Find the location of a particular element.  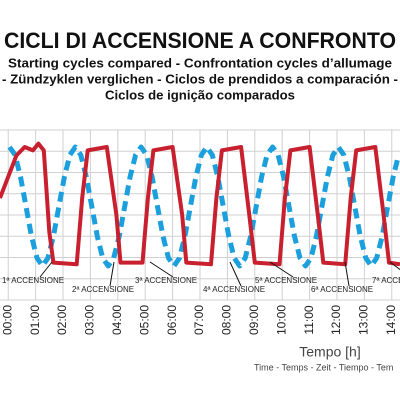

x-tick-label: 00:00 is located at coordinates (7, 320).